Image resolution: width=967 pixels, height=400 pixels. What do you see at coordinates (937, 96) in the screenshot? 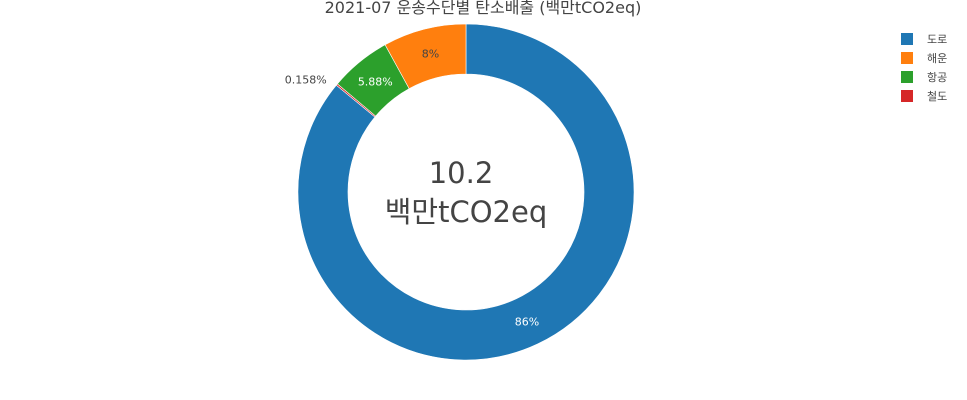
I see `legend-label-3: 철도` at bounding box center [937, 96].